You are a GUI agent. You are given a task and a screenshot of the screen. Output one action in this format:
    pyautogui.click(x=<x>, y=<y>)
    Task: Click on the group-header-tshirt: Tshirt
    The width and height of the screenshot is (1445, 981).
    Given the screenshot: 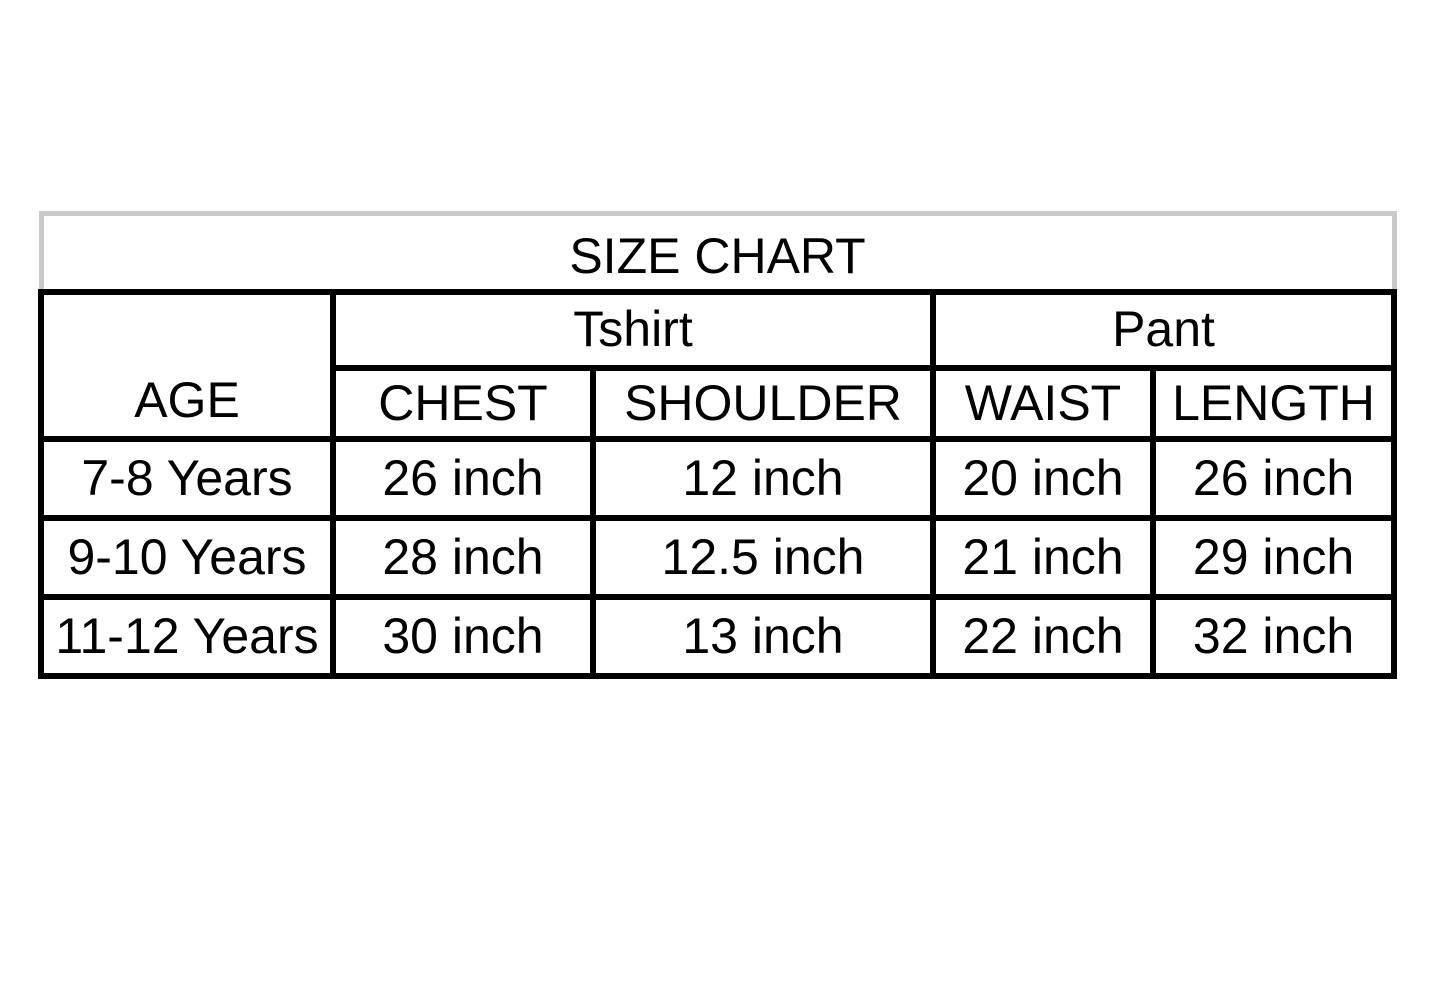 What is the action you would take?
    pyautogui.click(x=633, y=329)
    